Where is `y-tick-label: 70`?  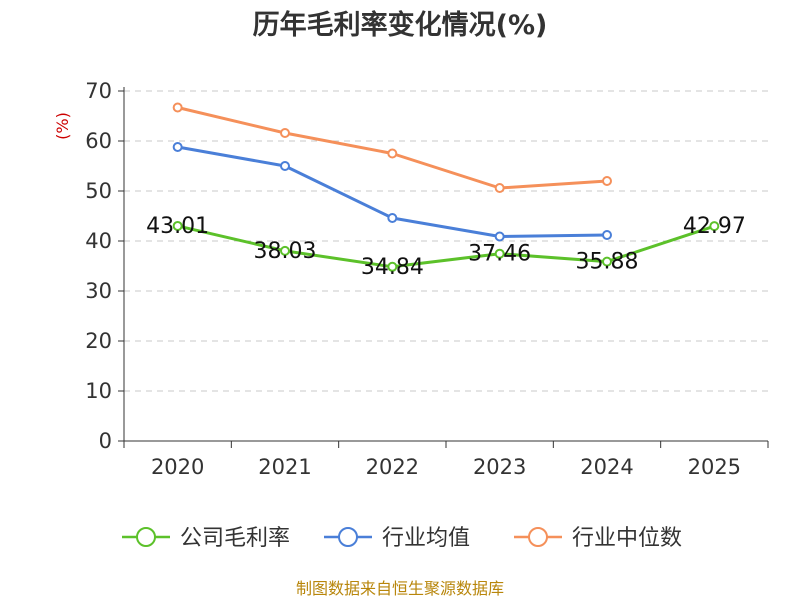 y-tick-label: 70 is located at coordinates (98, 91).